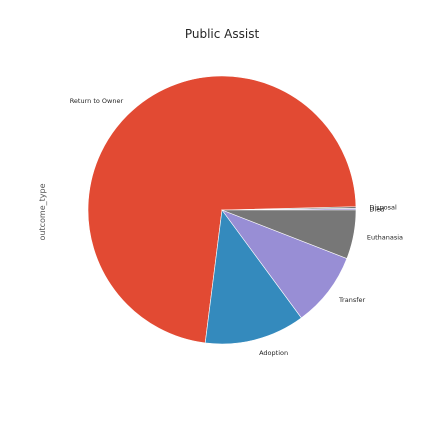  I want to click on y-axis-label: outcome_type, so click(42, 211).